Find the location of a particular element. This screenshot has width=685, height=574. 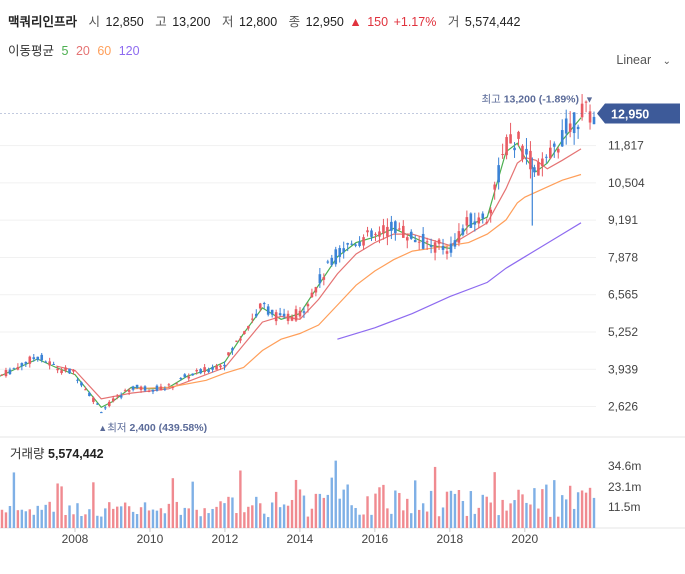

price-tick-label: 3,939 is located at coordinates (623, 369).